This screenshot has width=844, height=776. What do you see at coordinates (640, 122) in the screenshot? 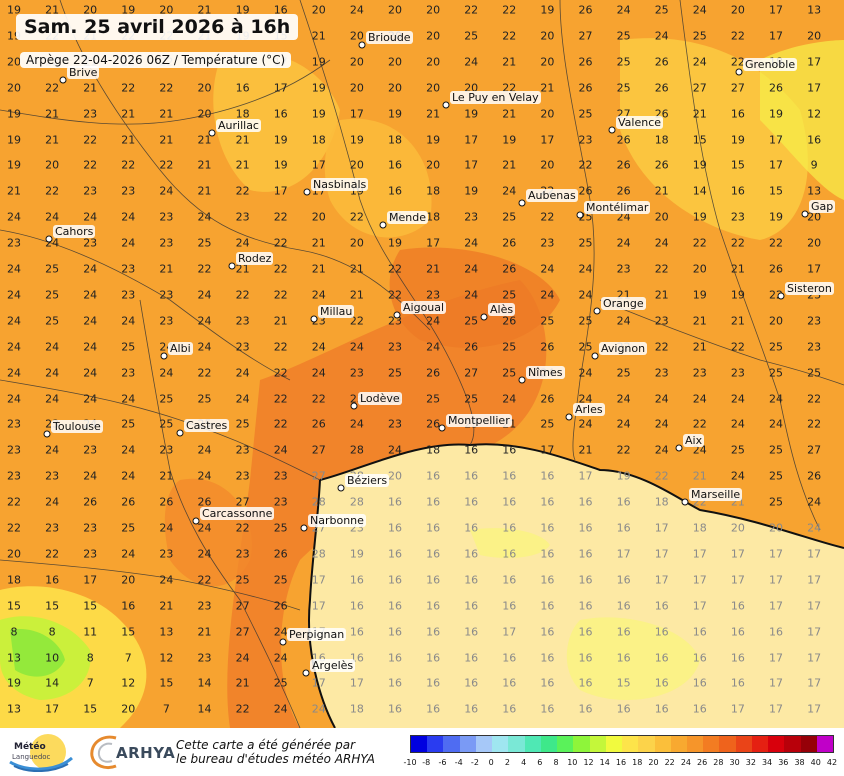
I see `city-label: Valence` at bounding box center [640, 122].